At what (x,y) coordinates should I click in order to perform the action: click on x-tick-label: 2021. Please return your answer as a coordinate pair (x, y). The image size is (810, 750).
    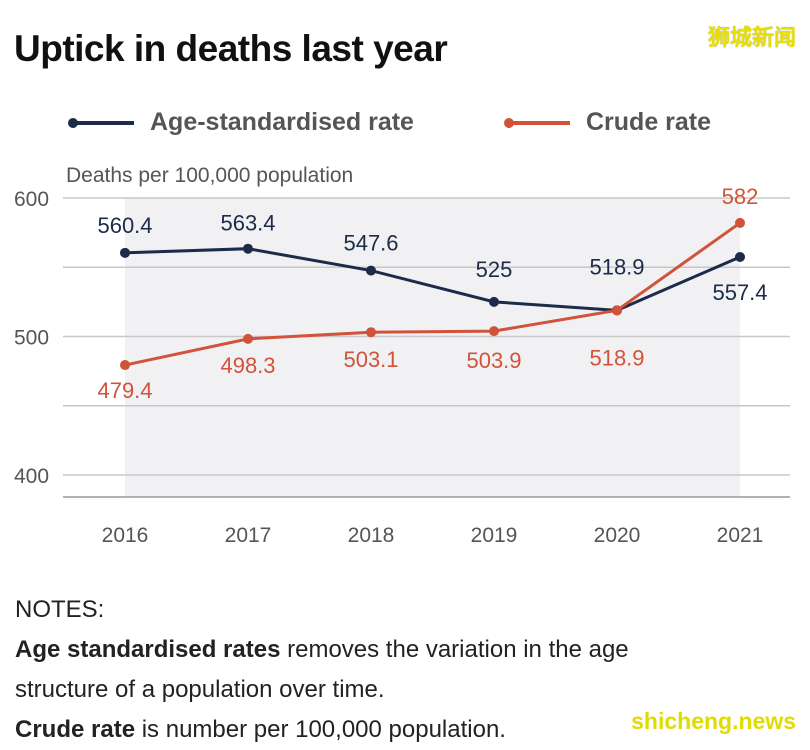
    Looking at the image, I should click on (740, 535).